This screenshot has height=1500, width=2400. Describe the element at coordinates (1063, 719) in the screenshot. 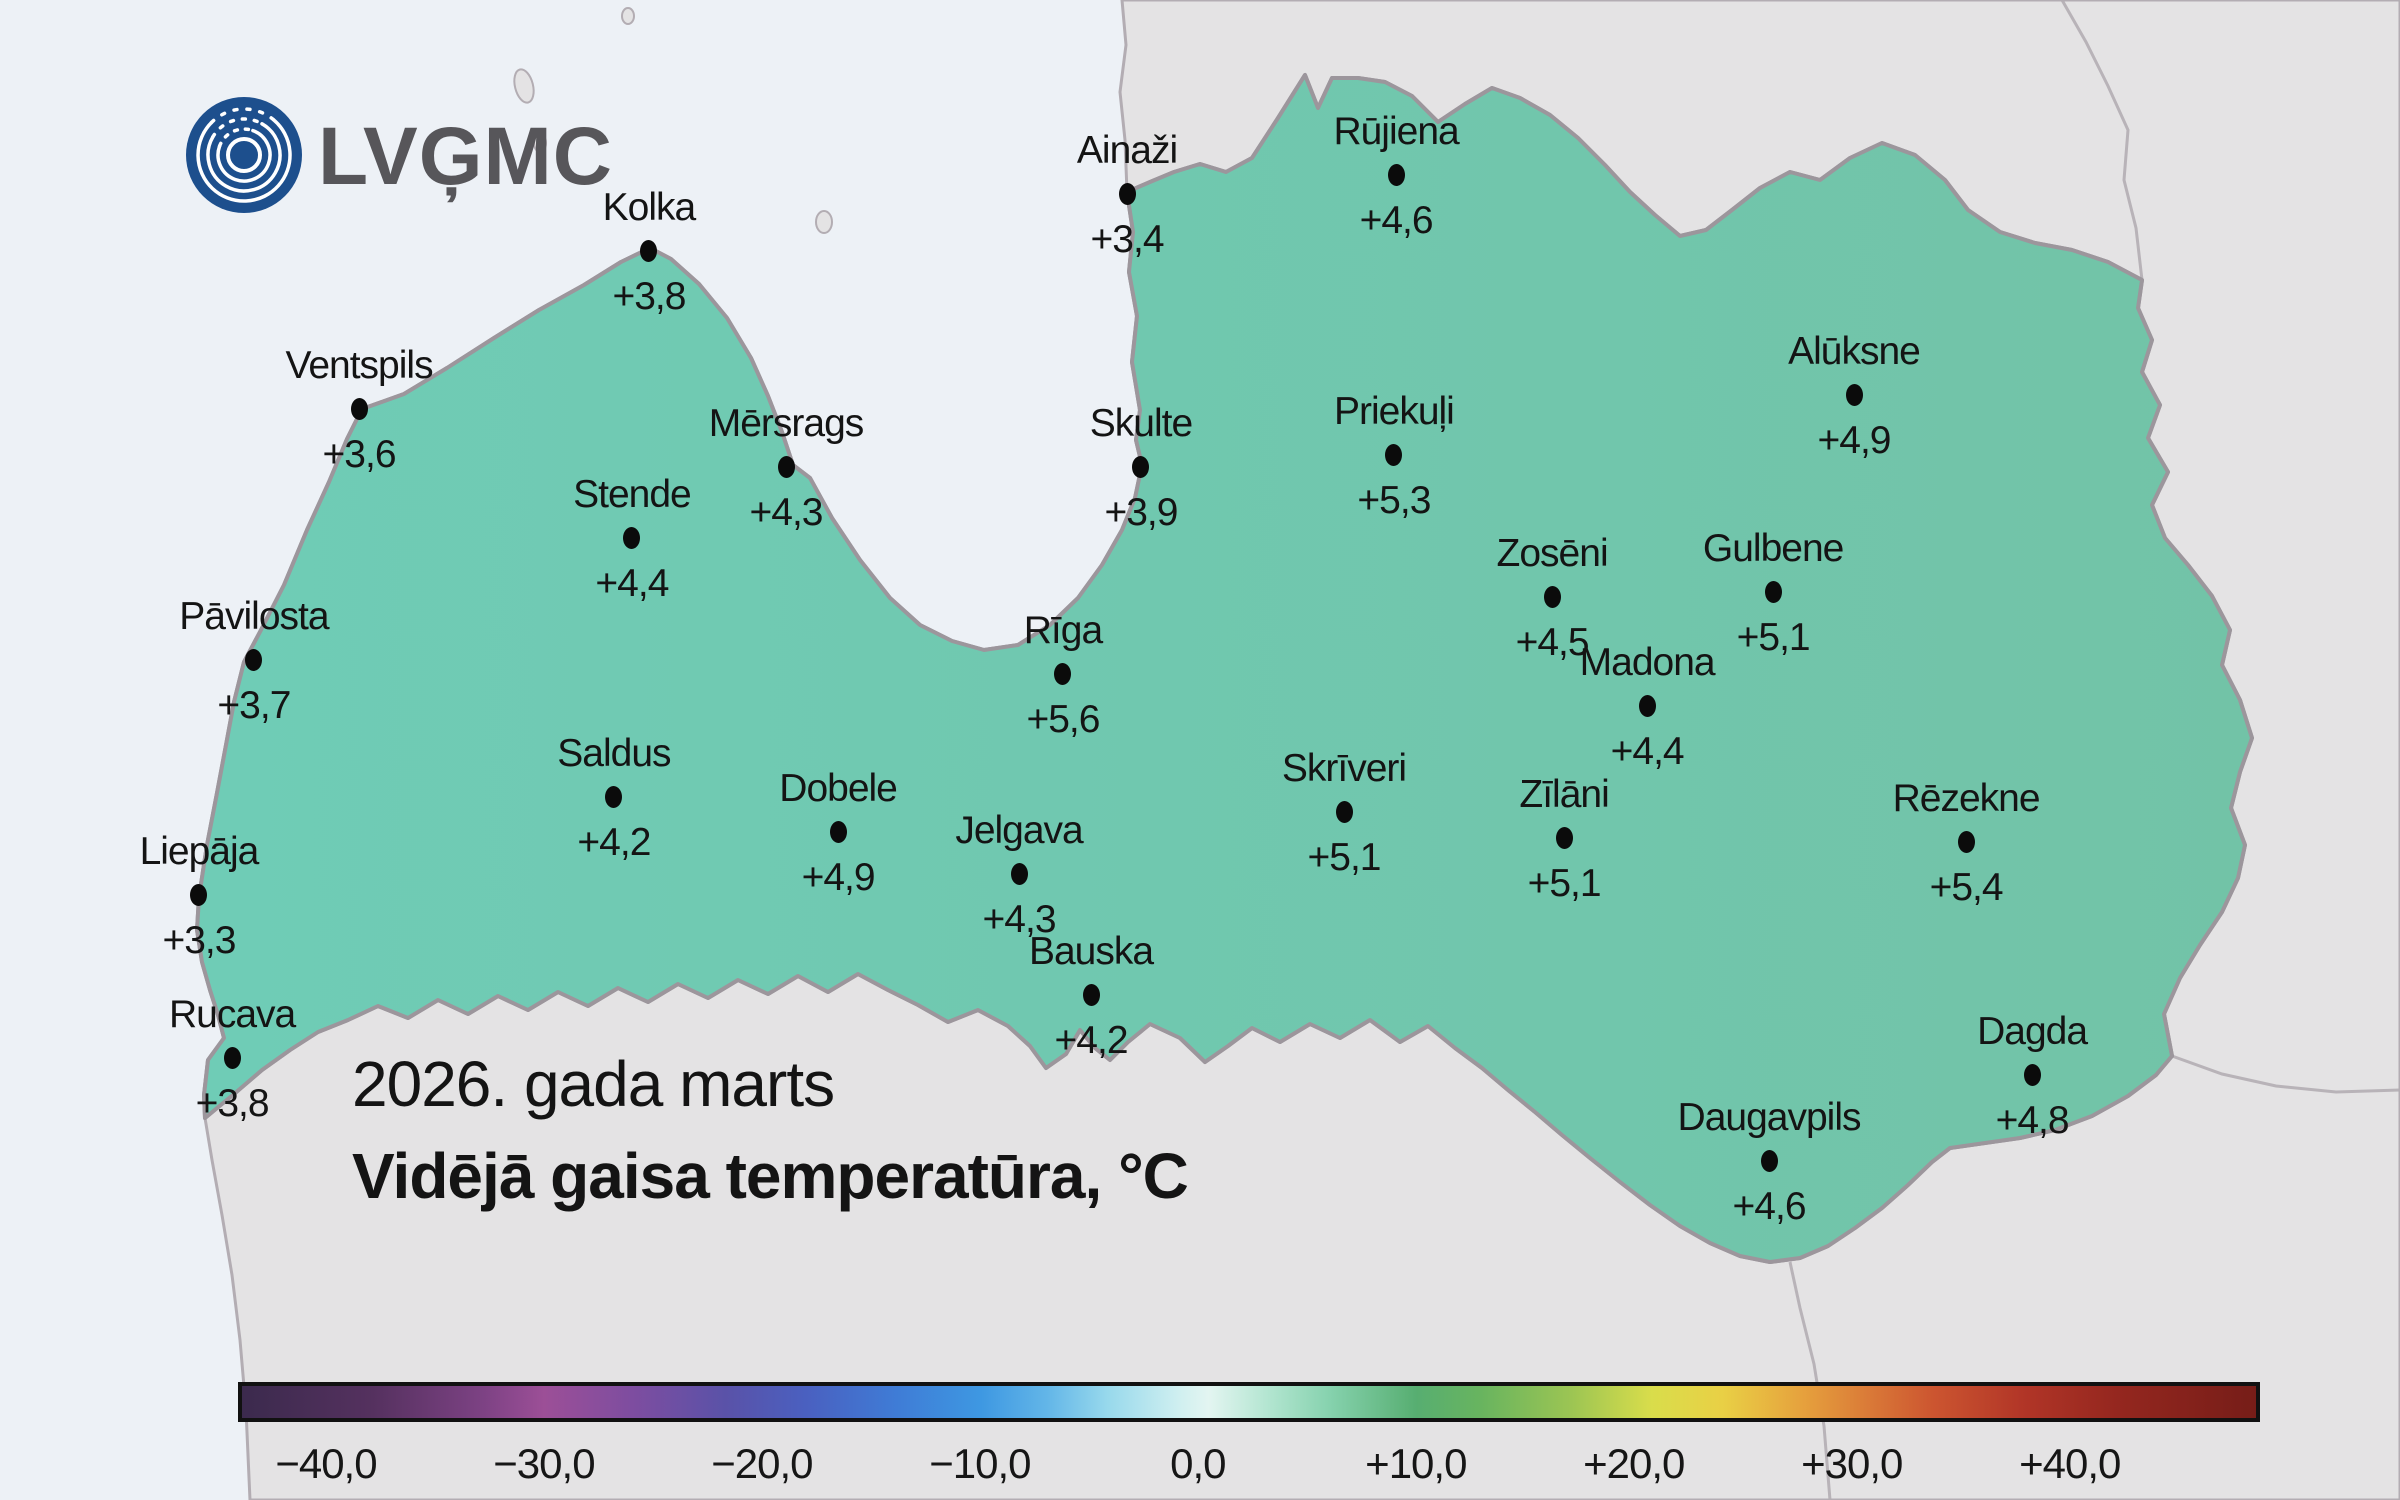

I see `station-temperature: +5,6` at that location.